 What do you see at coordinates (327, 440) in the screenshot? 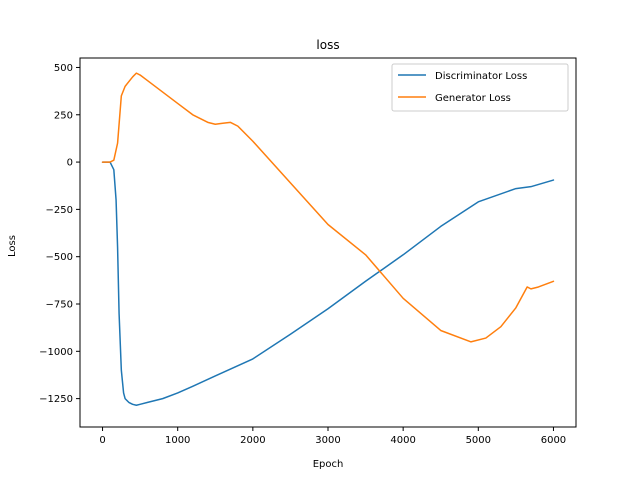
I see `x-tick-label: 3000` at bounding box center [327, 440].